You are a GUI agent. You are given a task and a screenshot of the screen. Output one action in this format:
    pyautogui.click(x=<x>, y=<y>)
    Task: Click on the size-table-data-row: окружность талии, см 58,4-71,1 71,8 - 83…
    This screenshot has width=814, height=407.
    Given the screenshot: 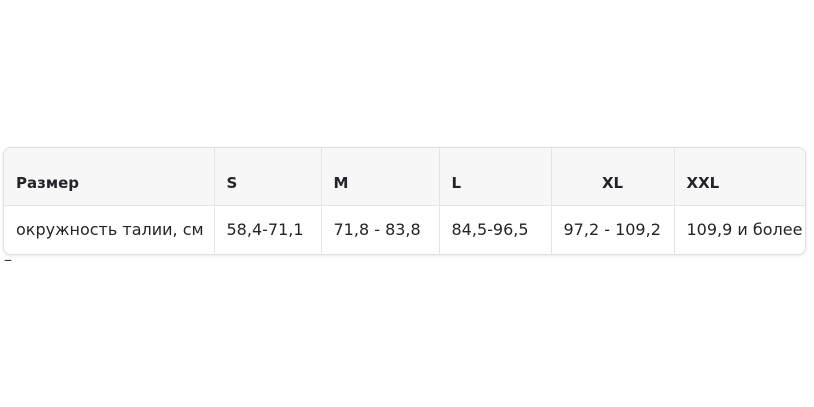 What is the action you would take?
    pyautogui.click(x=404, y=229)
    